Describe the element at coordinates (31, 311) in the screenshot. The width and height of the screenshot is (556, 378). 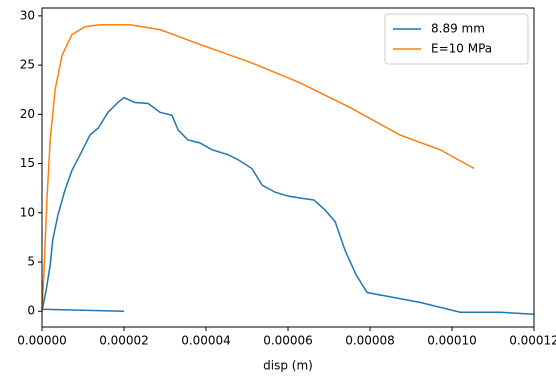
I see `y-tick-label: 0` at that location.